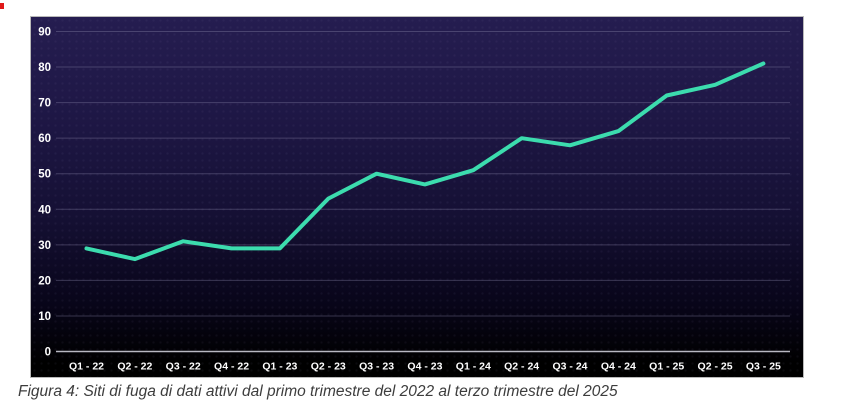 The height and width of the screenshot is (413, 847). Describe the element at coordinates (44, 33) in the screenshot. I see `y-tick-label: 90` at that location.